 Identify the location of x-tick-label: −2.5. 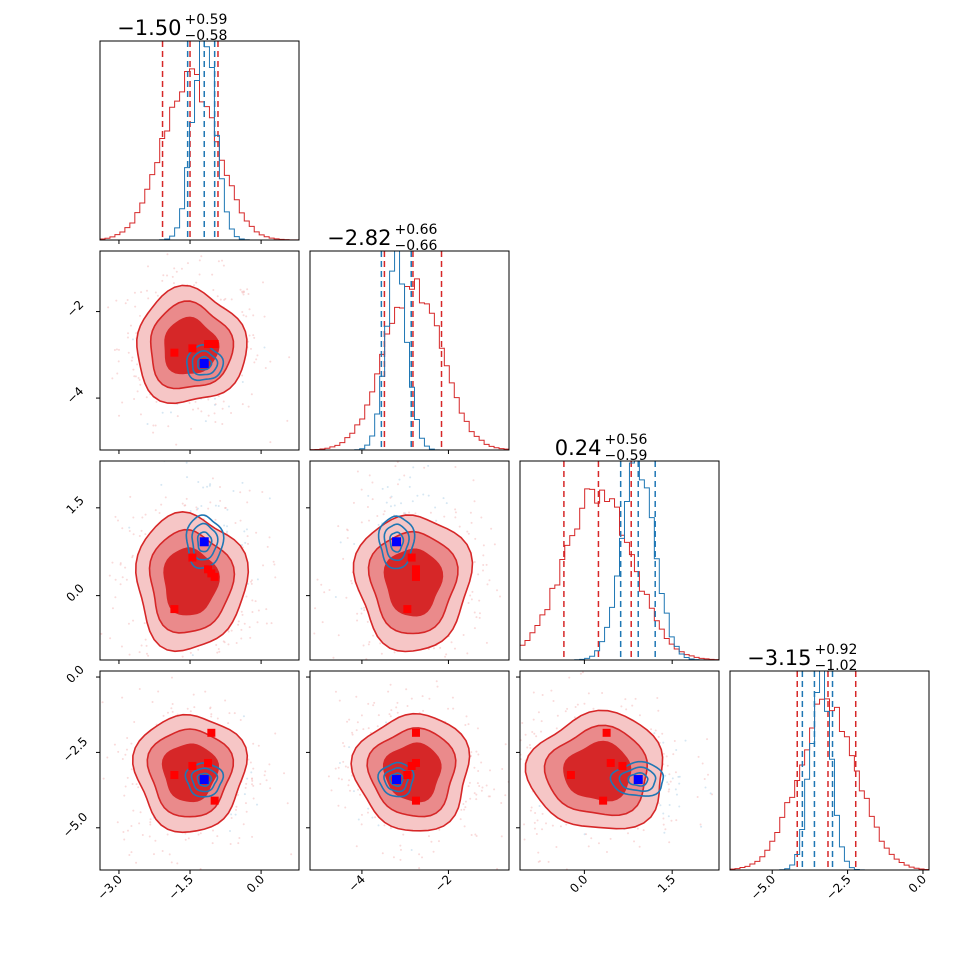
(838, 887).